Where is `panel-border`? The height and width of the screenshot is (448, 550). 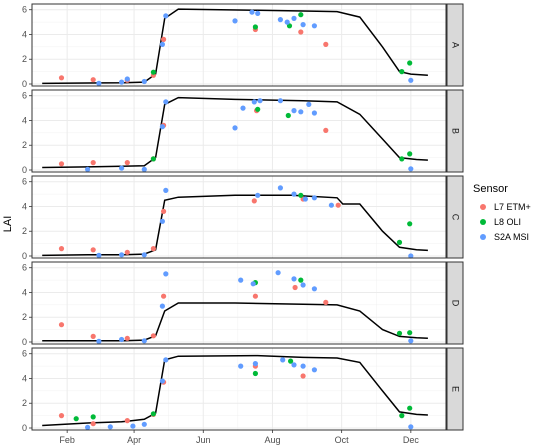
panel-border is located at coordinates (239, 45).